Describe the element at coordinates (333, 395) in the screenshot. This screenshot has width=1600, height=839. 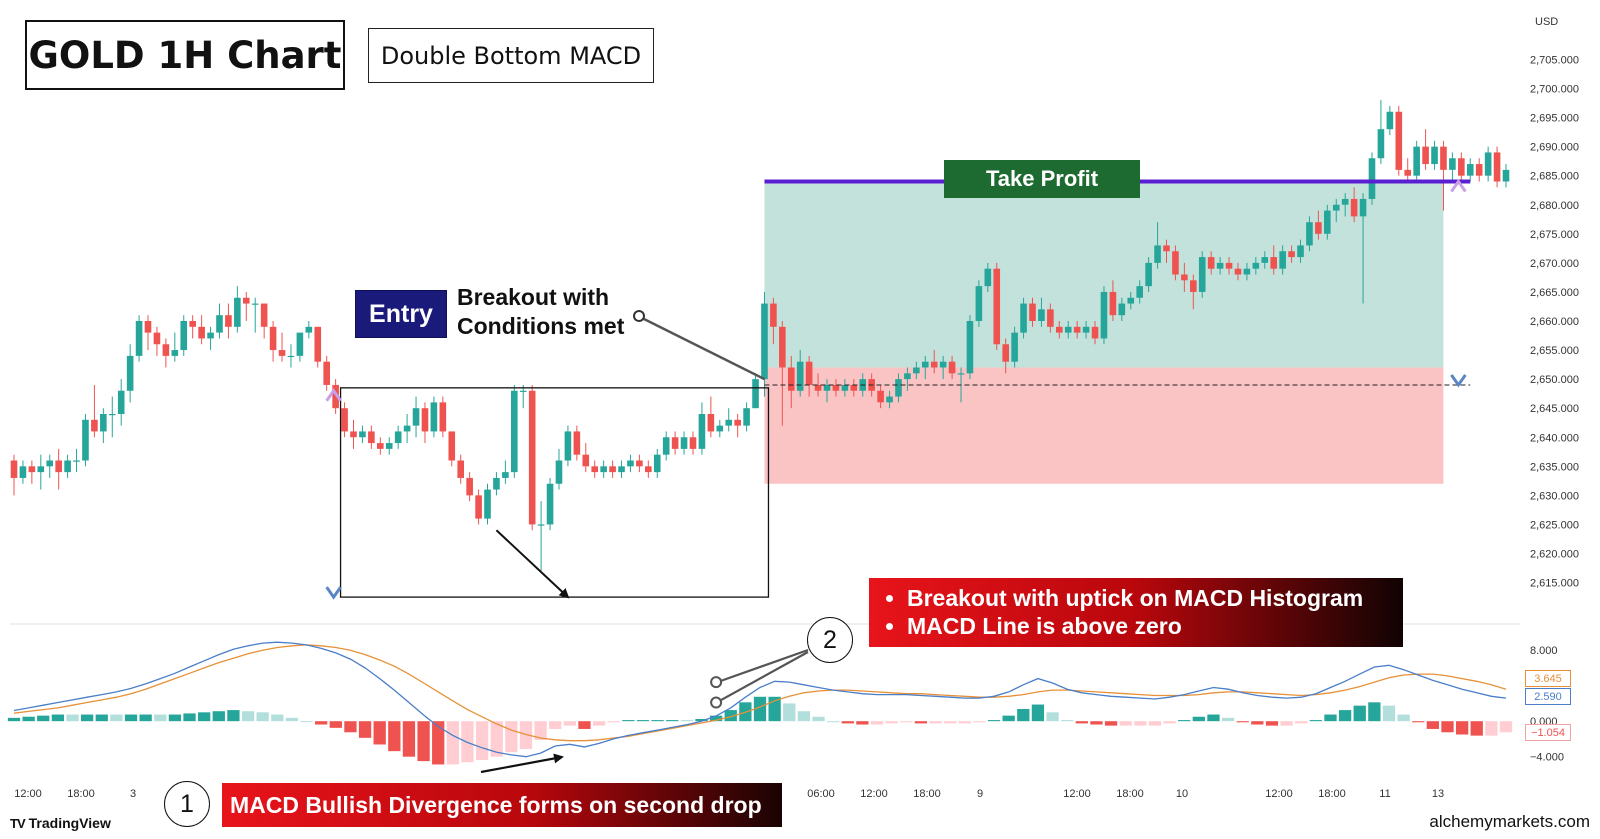
I see `pattern-height-arrowhead-up` at that location.